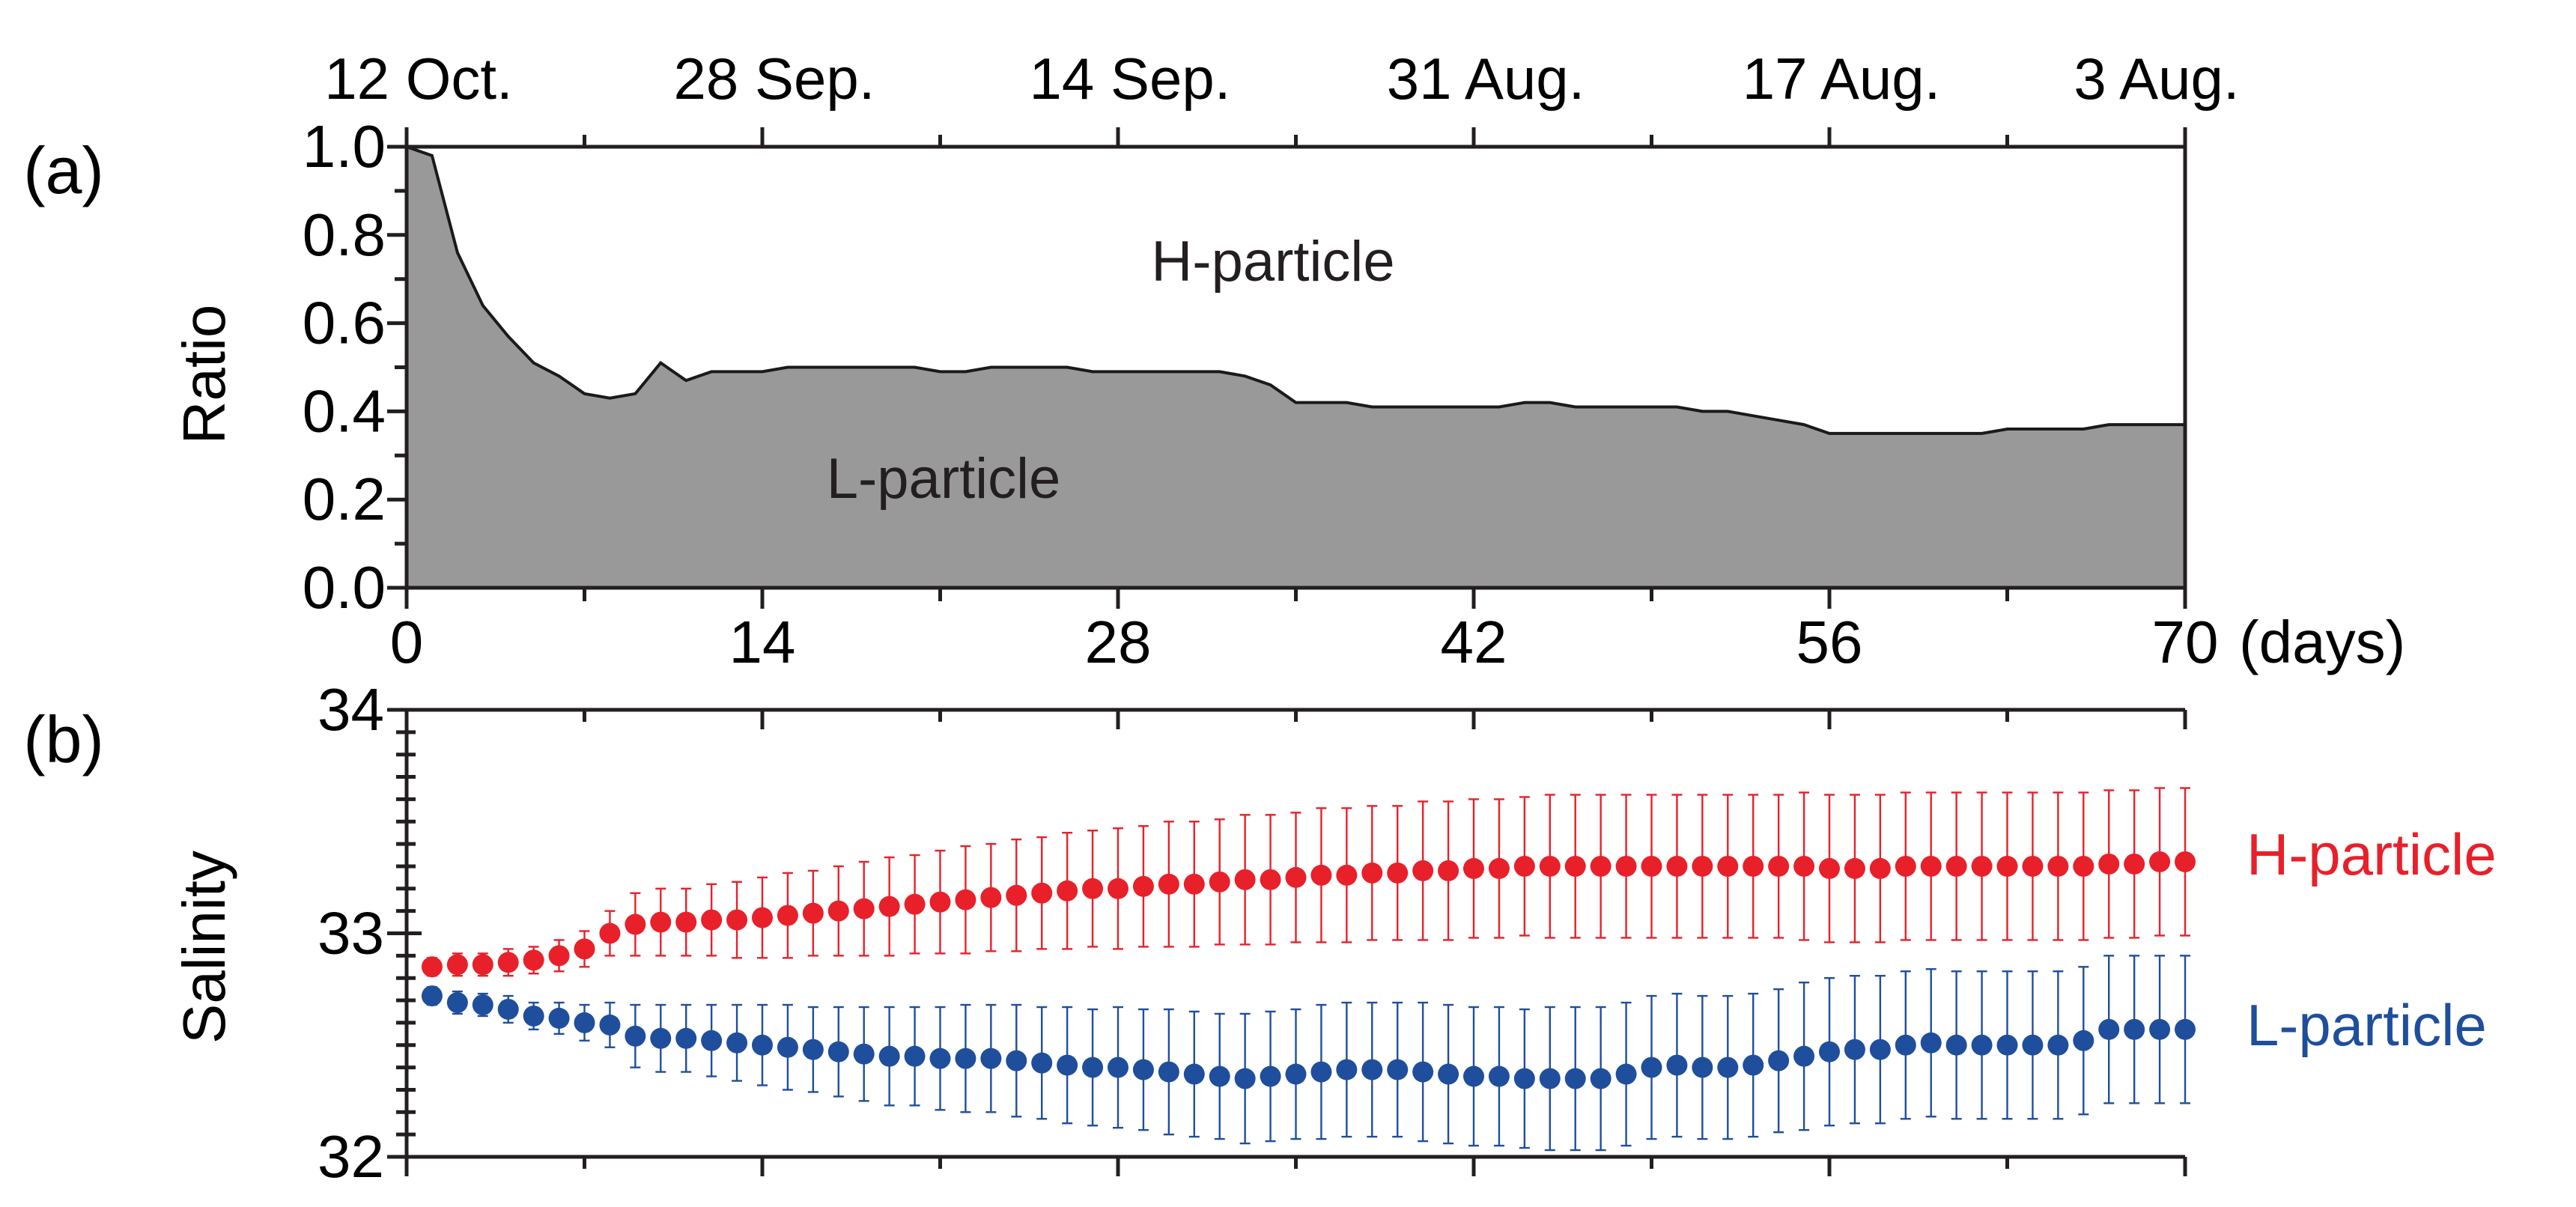  I want to click on panel-a-ylabel: Ratio, so click(204, 375).